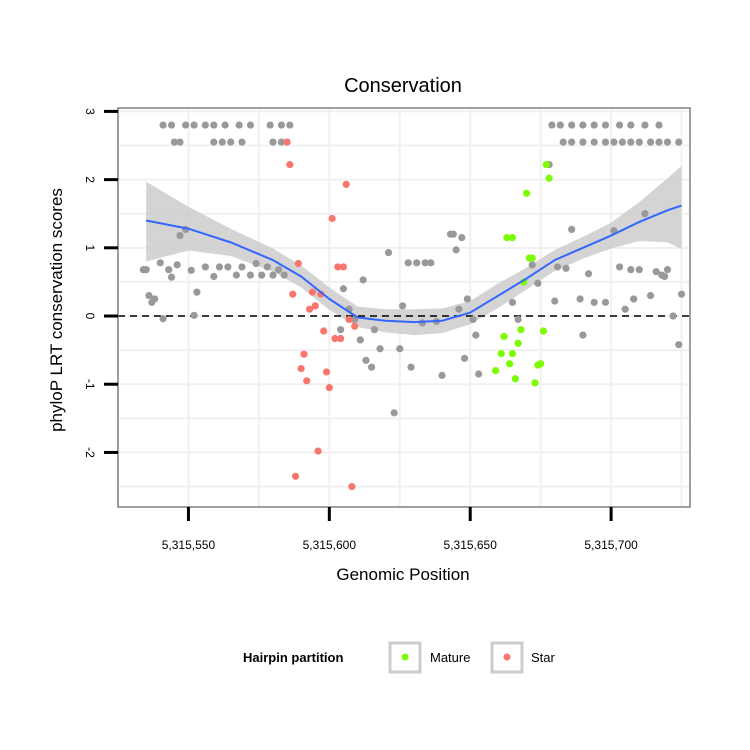 The image size is (750, 750). I want to click on legend-dot-mature, so click(405, 657).